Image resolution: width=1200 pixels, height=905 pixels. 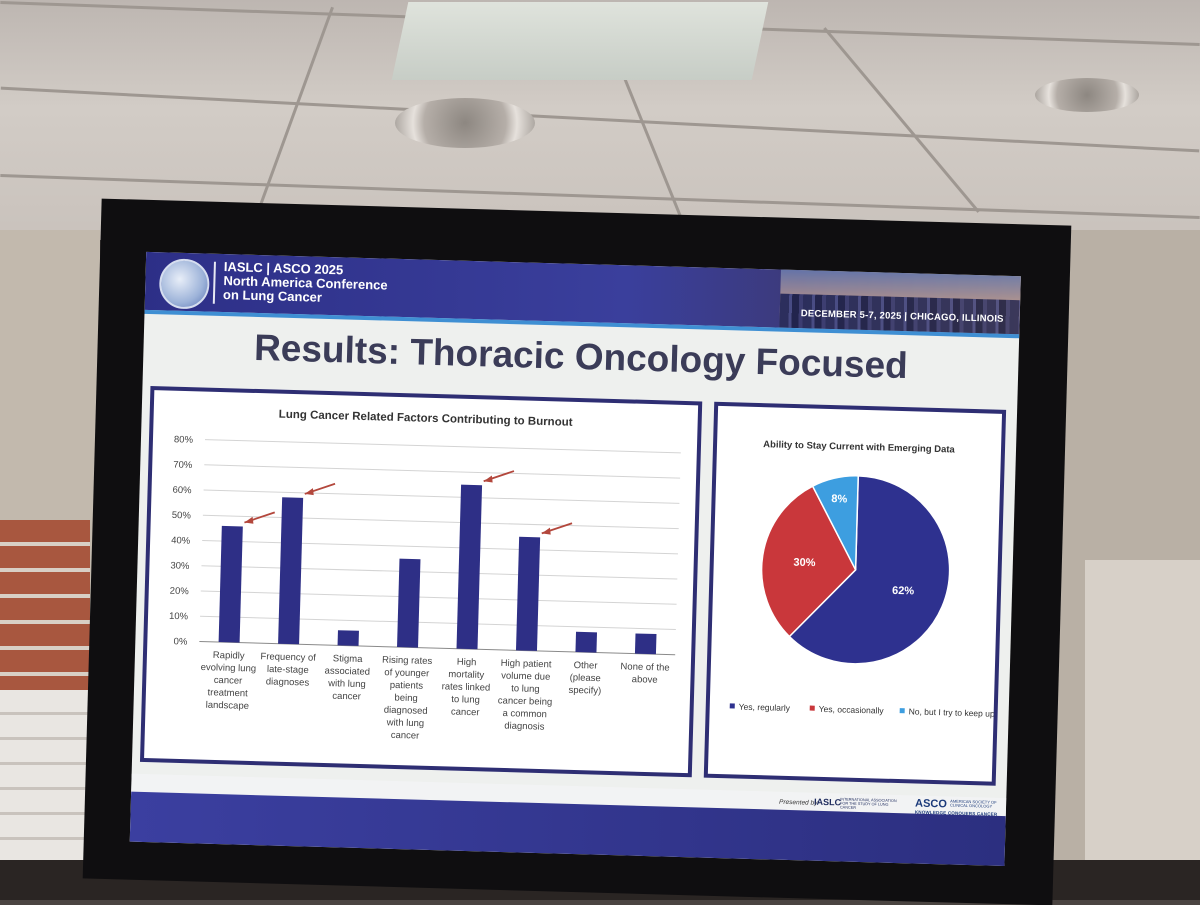 I want to click on x-tick-label: landscape, so click(x=228, y=706).